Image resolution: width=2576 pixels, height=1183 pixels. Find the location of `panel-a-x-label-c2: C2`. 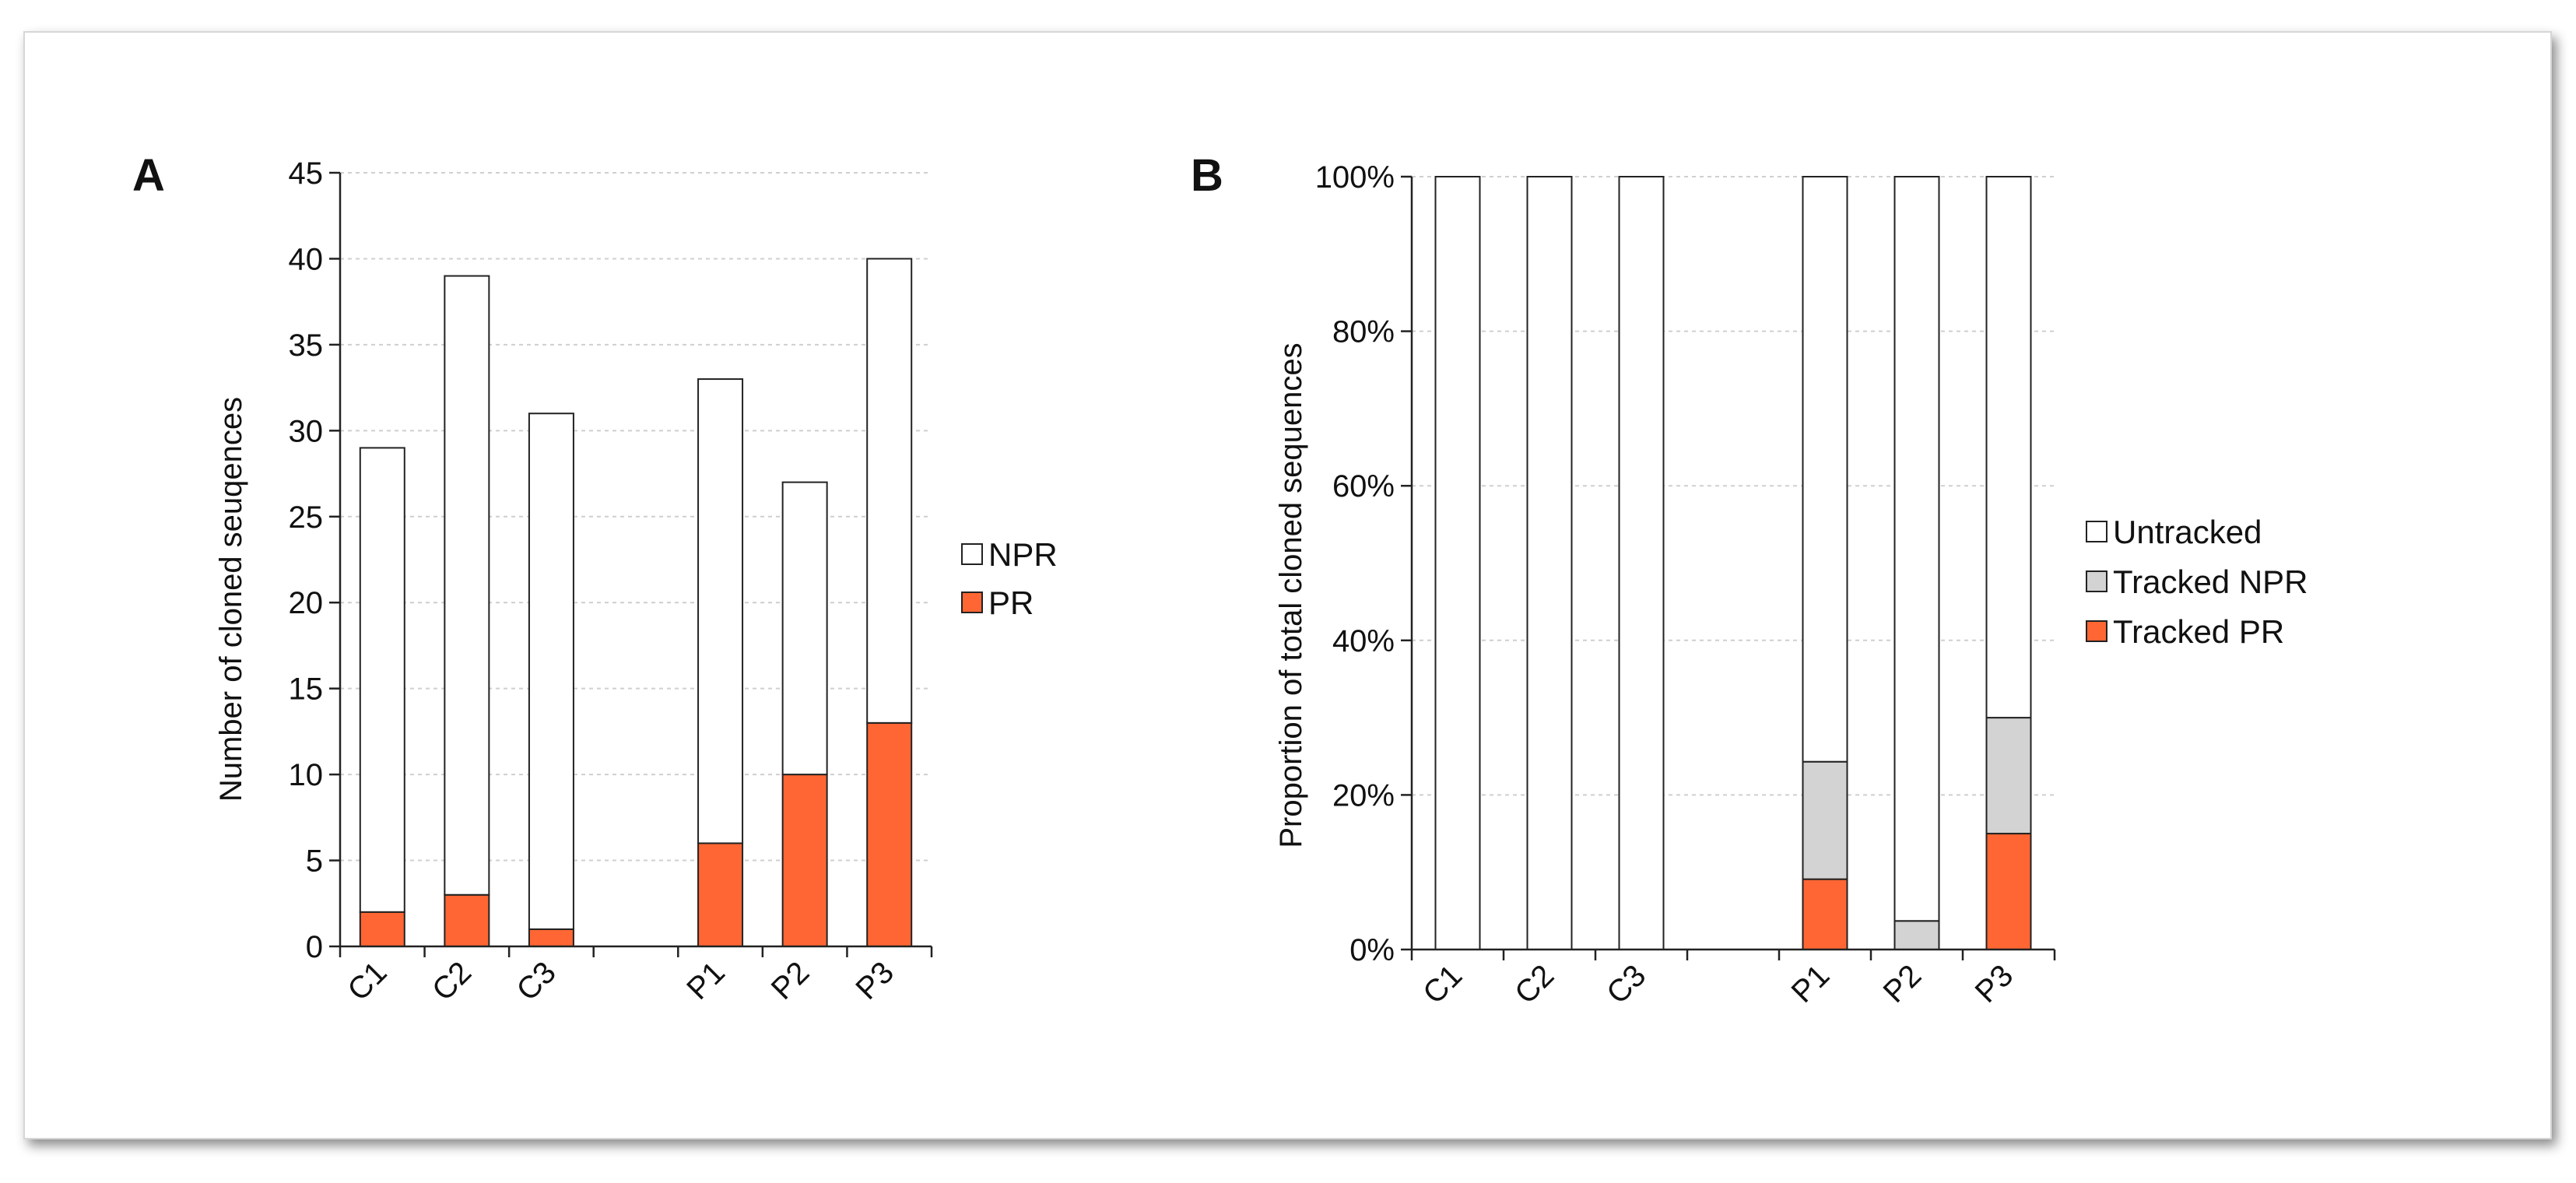

panel-a-x-label-c2: C2 is located at coordinates (452, 981).